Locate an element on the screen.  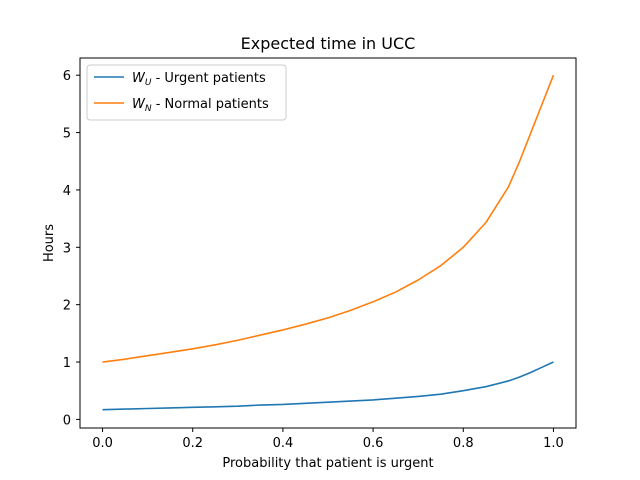
x-tick-label: 0.2 is located at coordinates (192, 443).